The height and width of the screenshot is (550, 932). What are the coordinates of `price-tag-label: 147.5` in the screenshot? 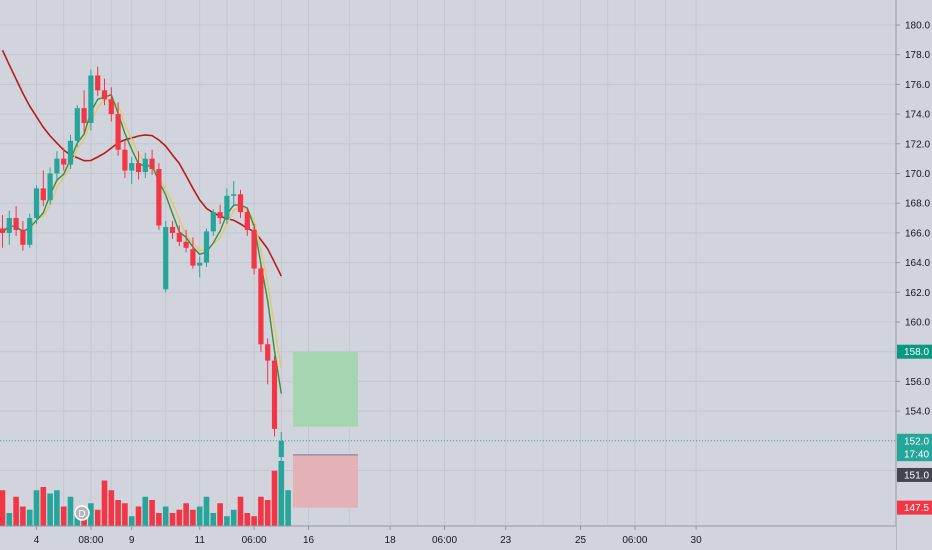 It's located at (916, 508).